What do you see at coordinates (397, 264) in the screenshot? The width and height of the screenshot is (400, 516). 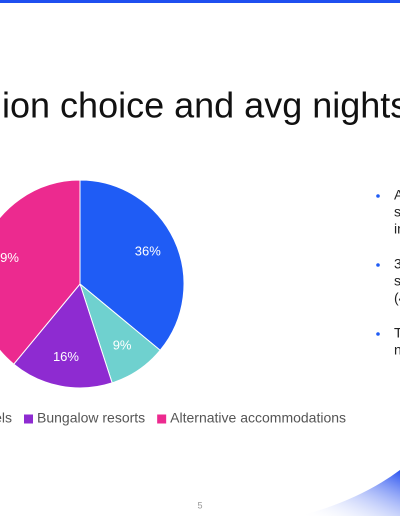 I see `bullet-text: 3` at bounding box center [397, 264].